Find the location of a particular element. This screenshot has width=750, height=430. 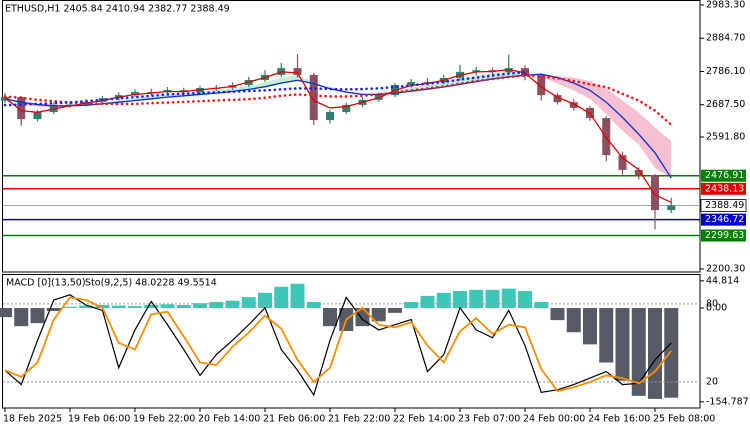

last-price-label: 2388.49 is located at coordinates (724, 205).